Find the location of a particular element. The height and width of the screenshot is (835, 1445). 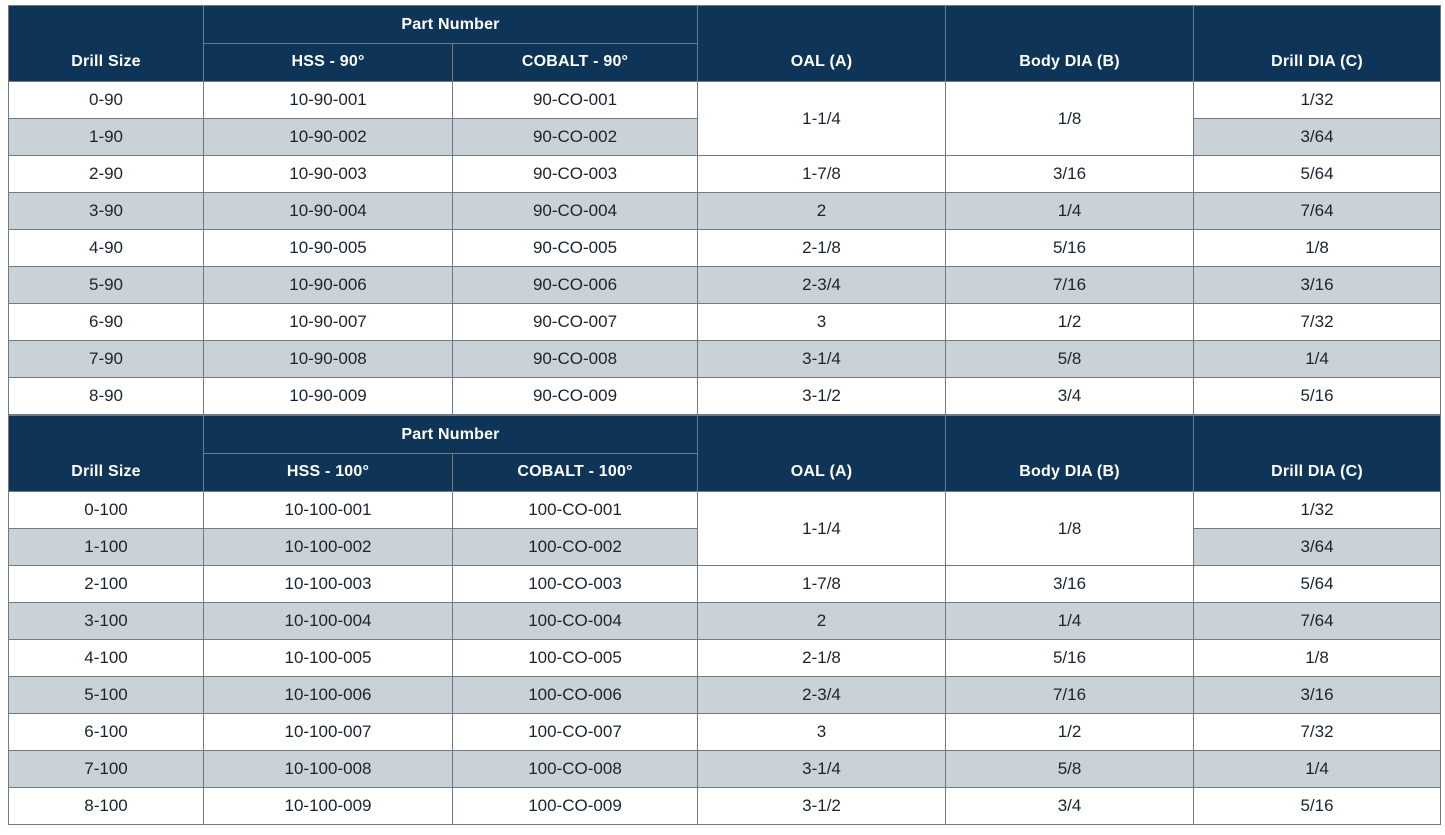

cell-hss-part: 10-100-004 is located at coordinates (328, 621).